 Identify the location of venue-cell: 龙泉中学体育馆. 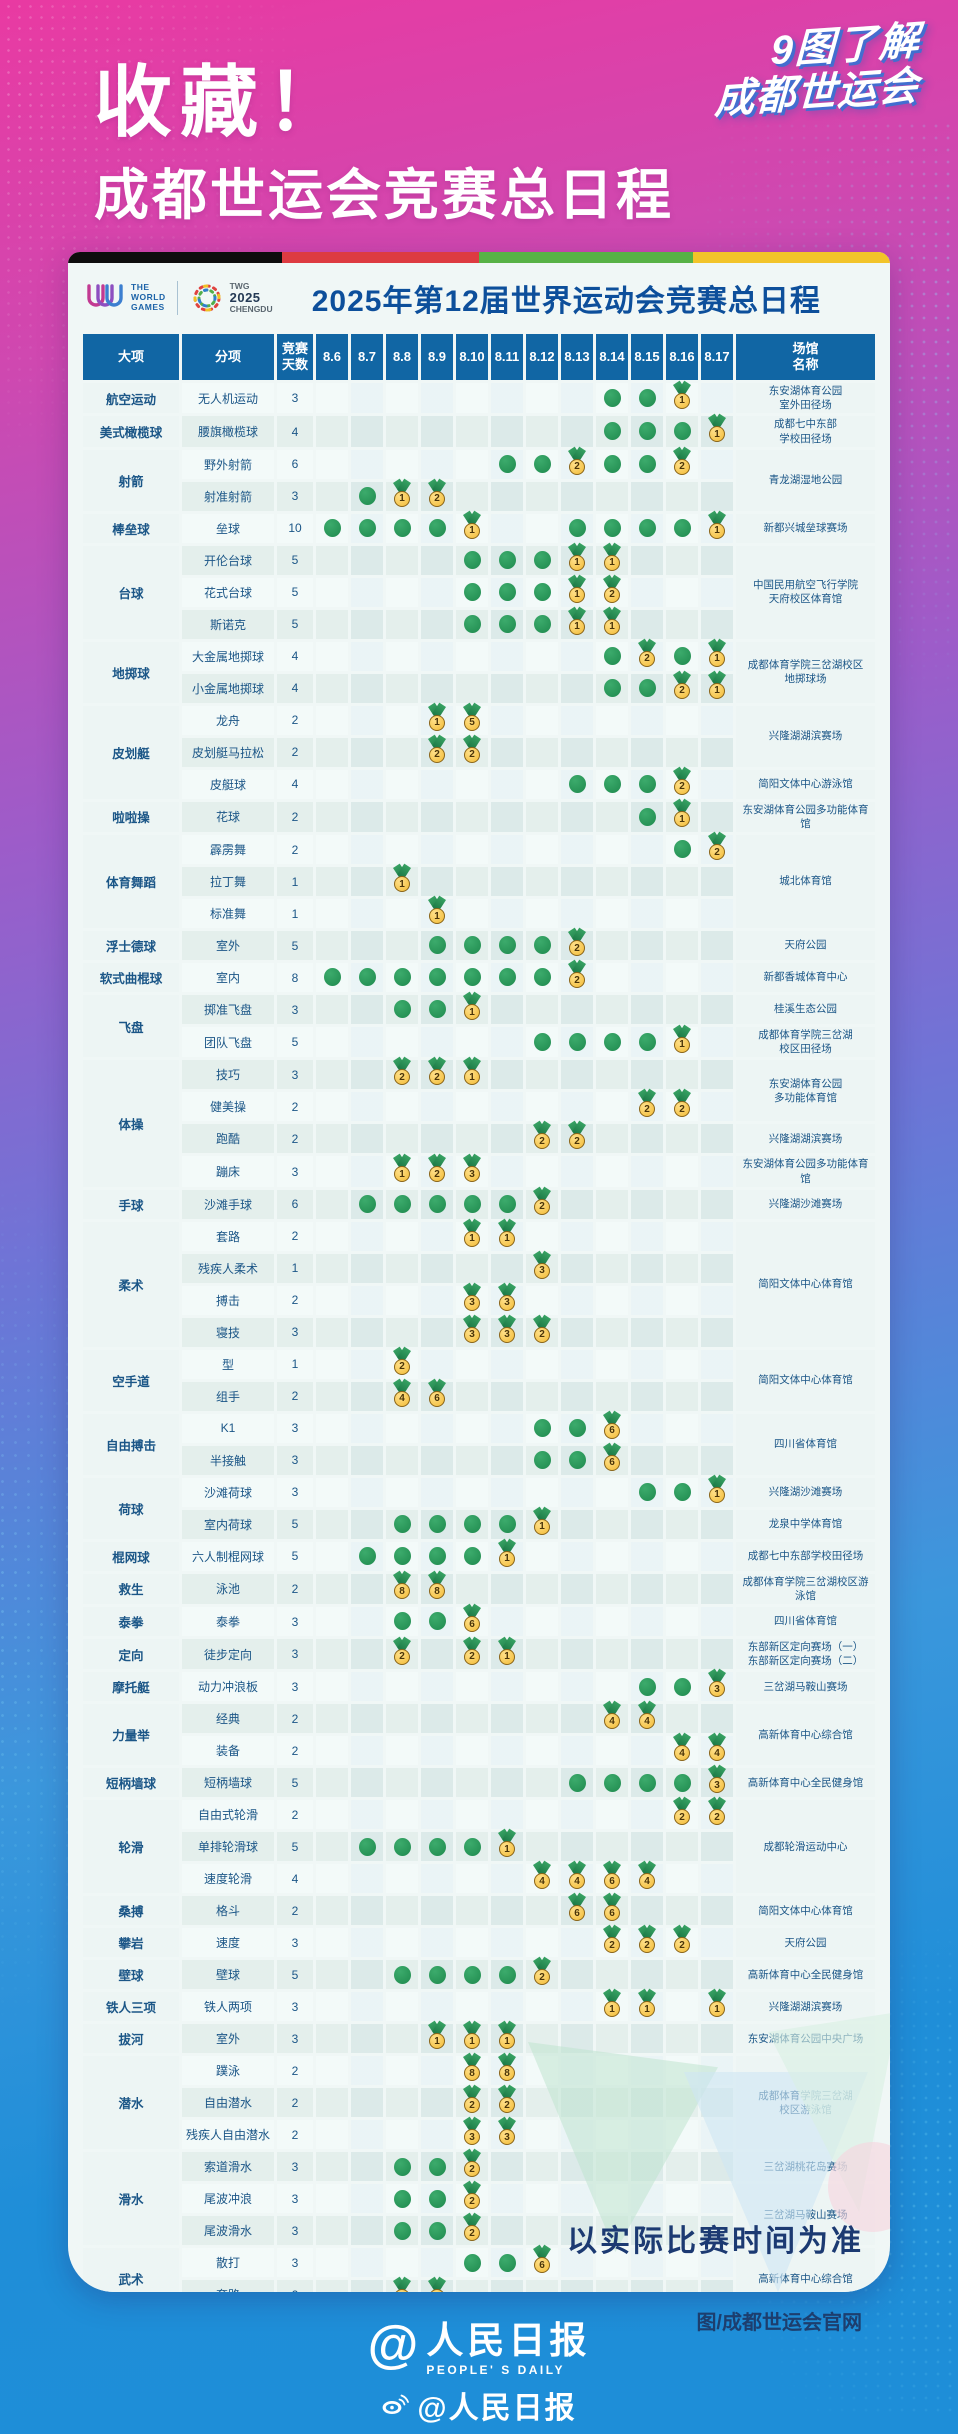
(805, 1524).